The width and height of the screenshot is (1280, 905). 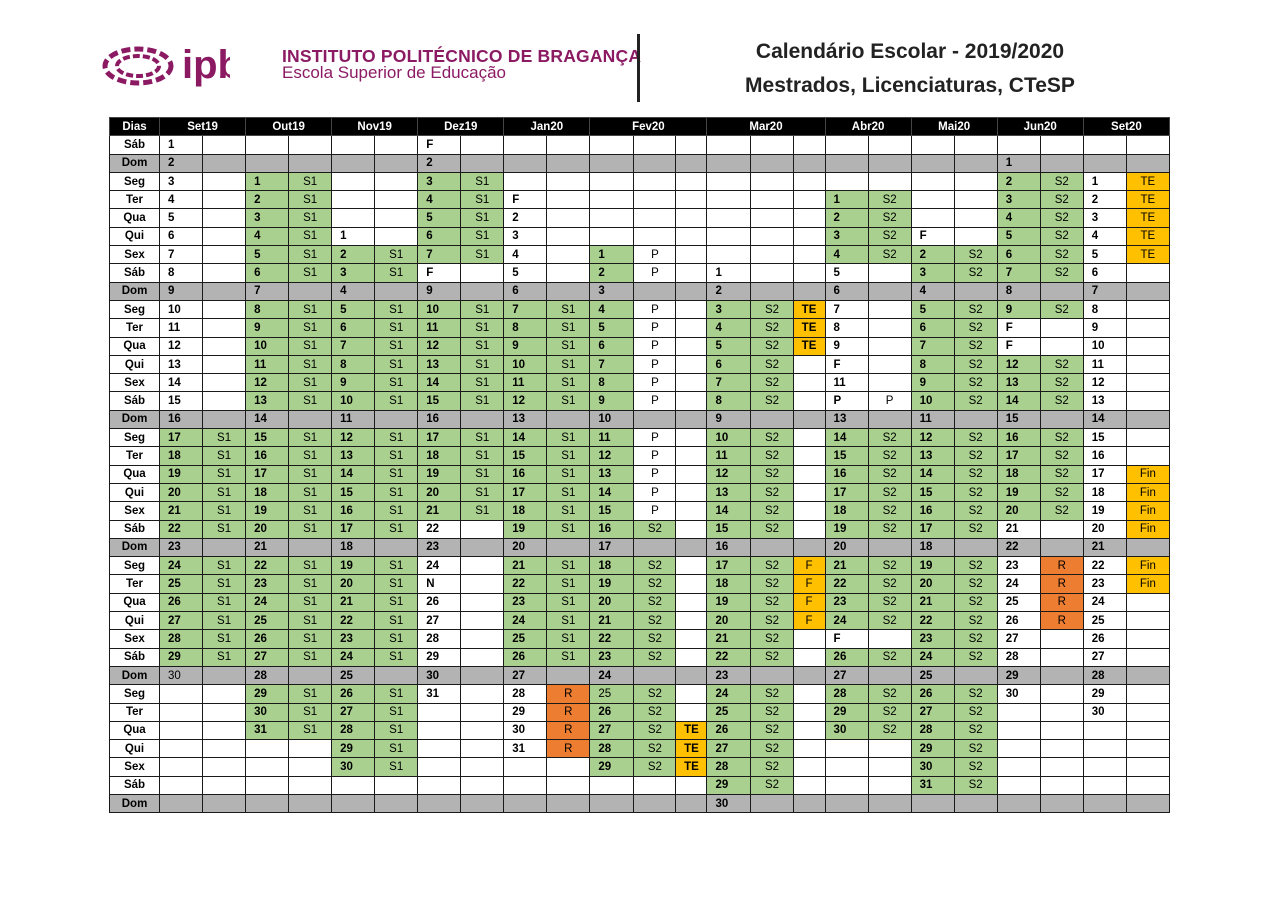 I want to click on day-number: 13, so click(x=612, y=474).